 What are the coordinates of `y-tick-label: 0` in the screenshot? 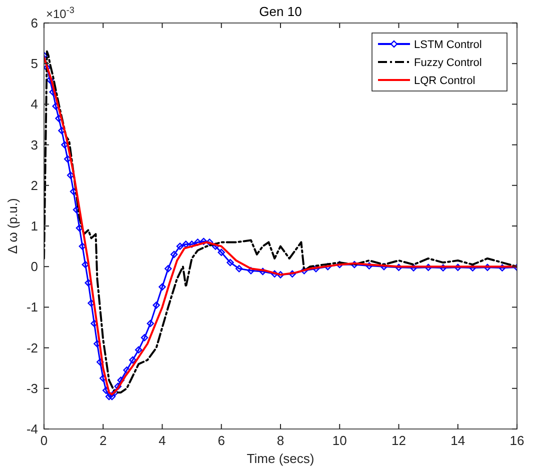 It's located at (34, 266).